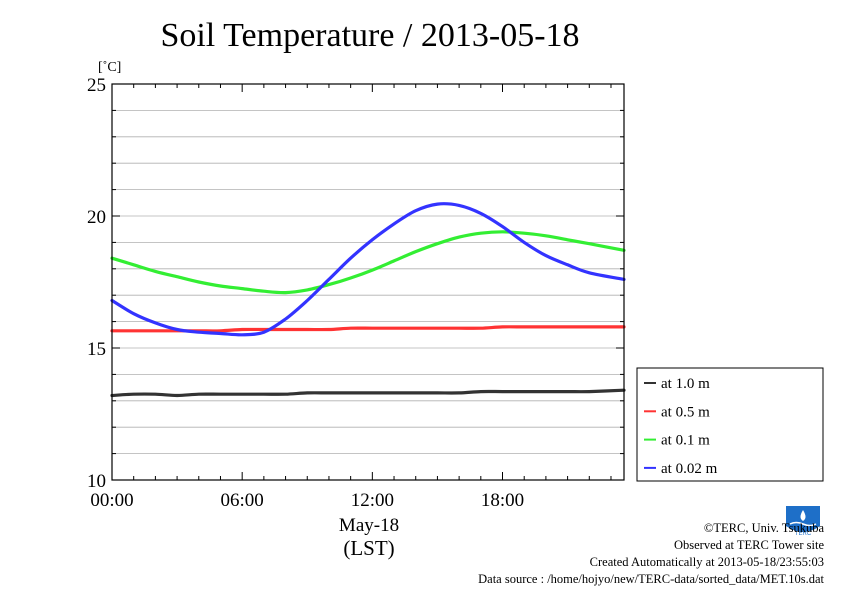  What do you see at coordinates (685, 441) in the screenshot?
I see `legend-label-2: at 0.1 m` at bounding box center [685, 441].